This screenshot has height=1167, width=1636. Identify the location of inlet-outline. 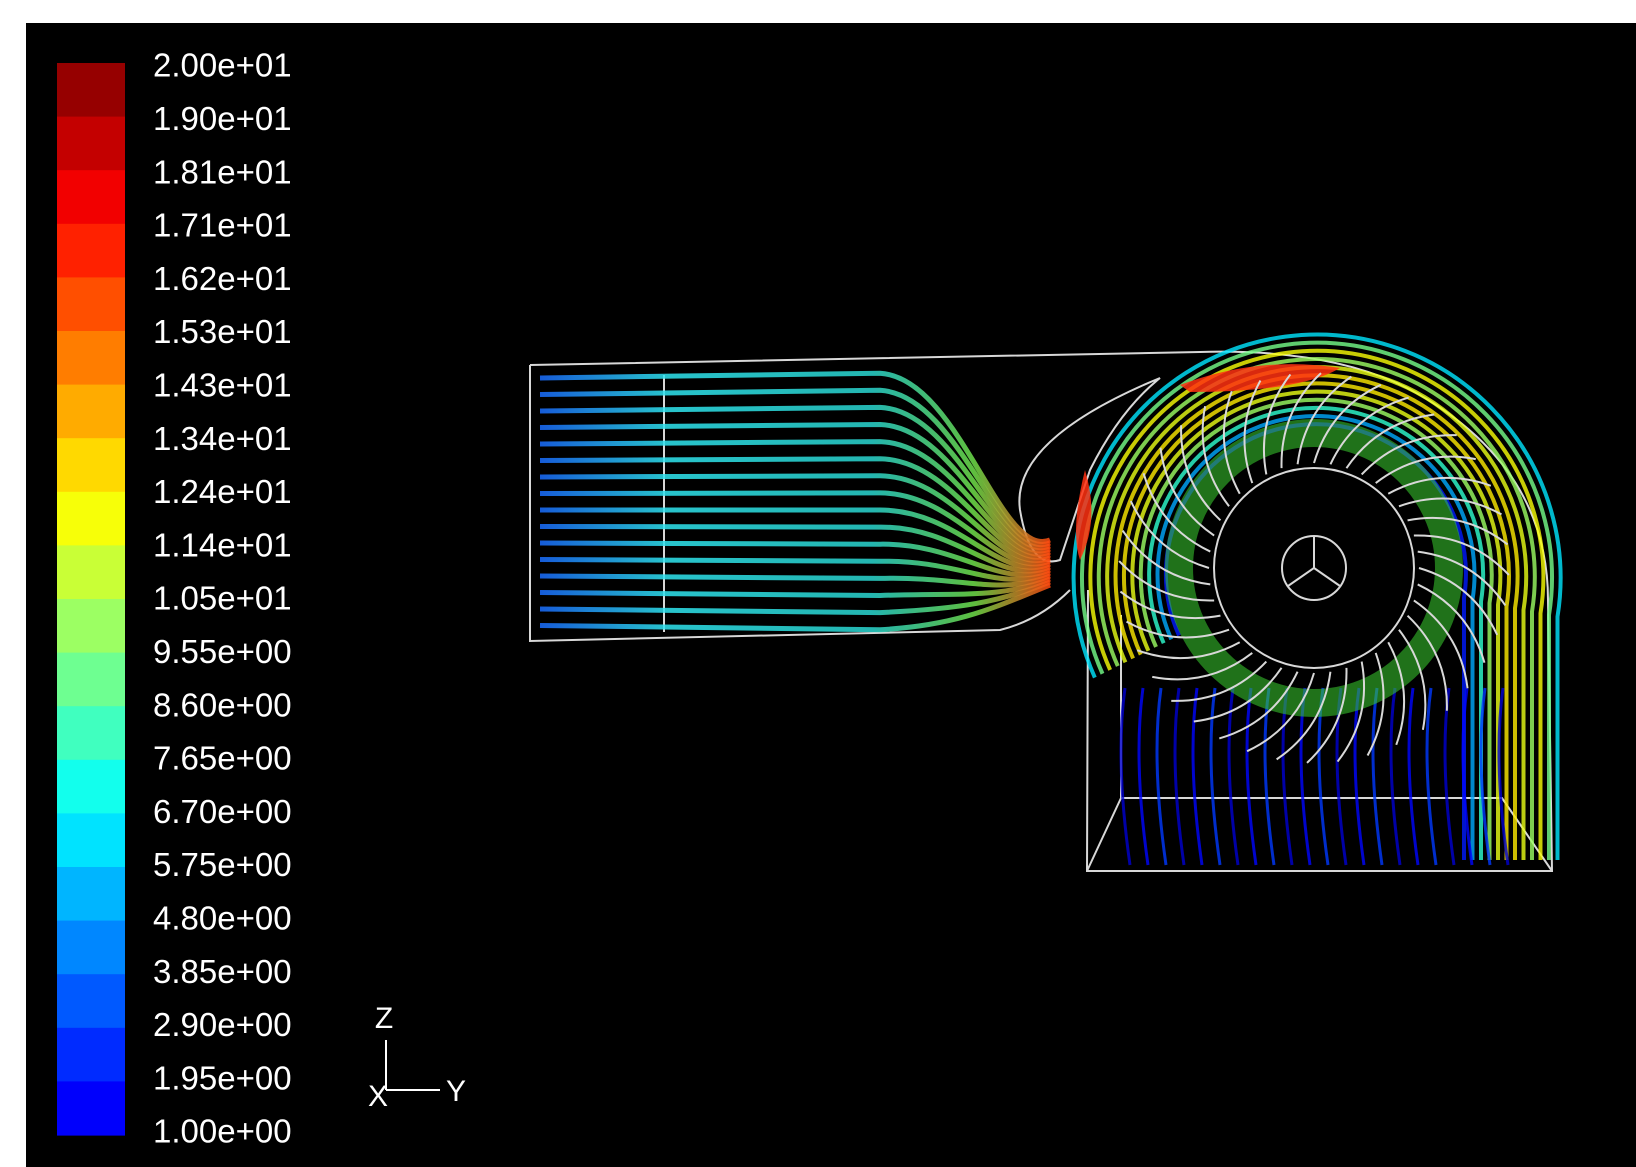
(800, 504).